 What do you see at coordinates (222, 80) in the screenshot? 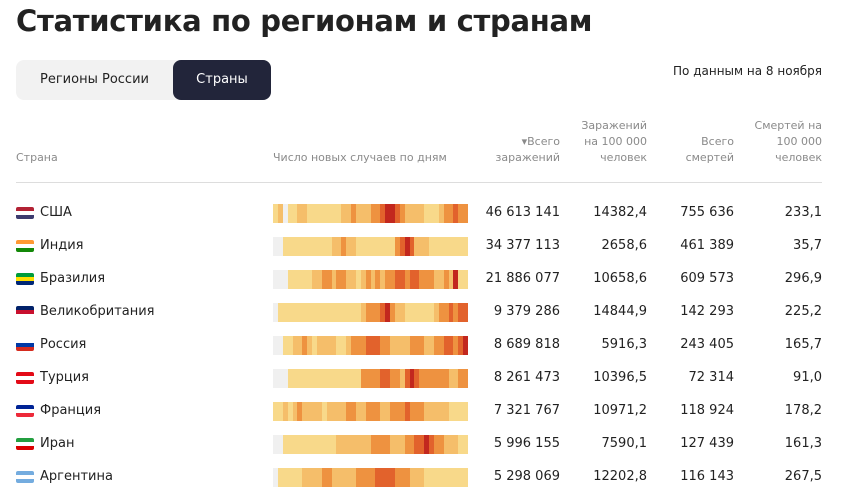
I see `tab-countries: Страны` at bounding box center [222, 80].